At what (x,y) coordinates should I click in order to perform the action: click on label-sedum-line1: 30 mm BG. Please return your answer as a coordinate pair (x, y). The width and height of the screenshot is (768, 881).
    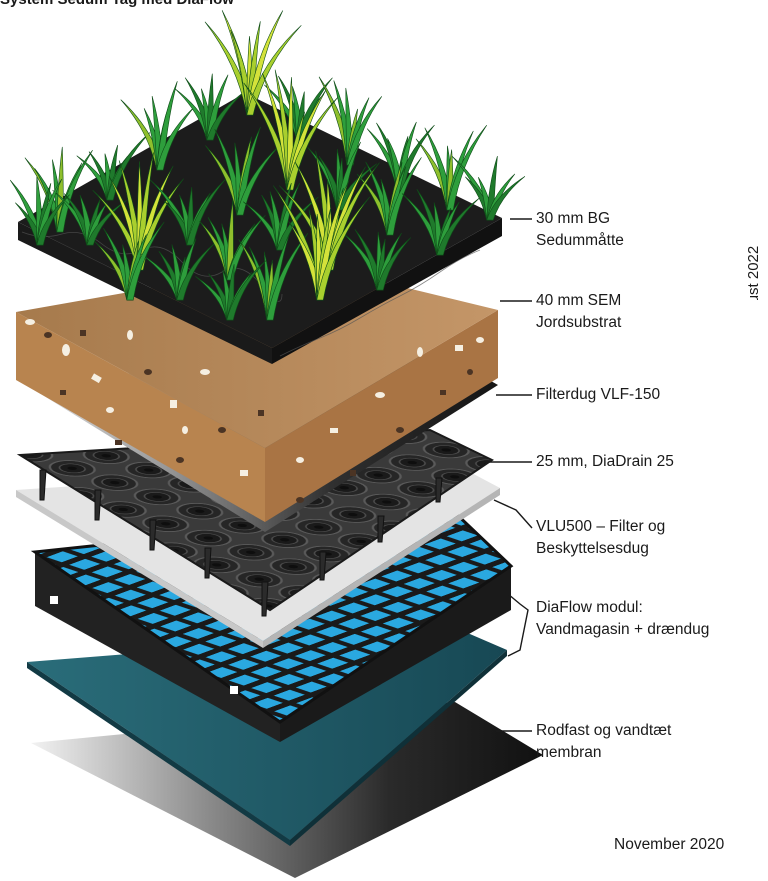
    Looking at the image, I should click on (573, 218).